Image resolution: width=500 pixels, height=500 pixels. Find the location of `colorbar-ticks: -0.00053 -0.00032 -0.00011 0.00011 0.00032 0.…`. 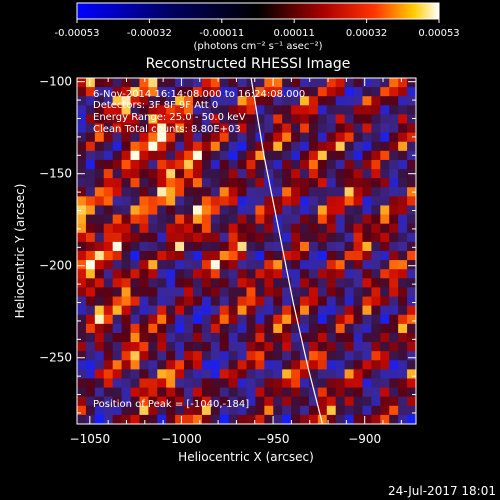

colorbar-ticks: -0.00053 -0.00032 -0.00011 0.00011 0.00032 0.… is located at coordinates (257, 29).